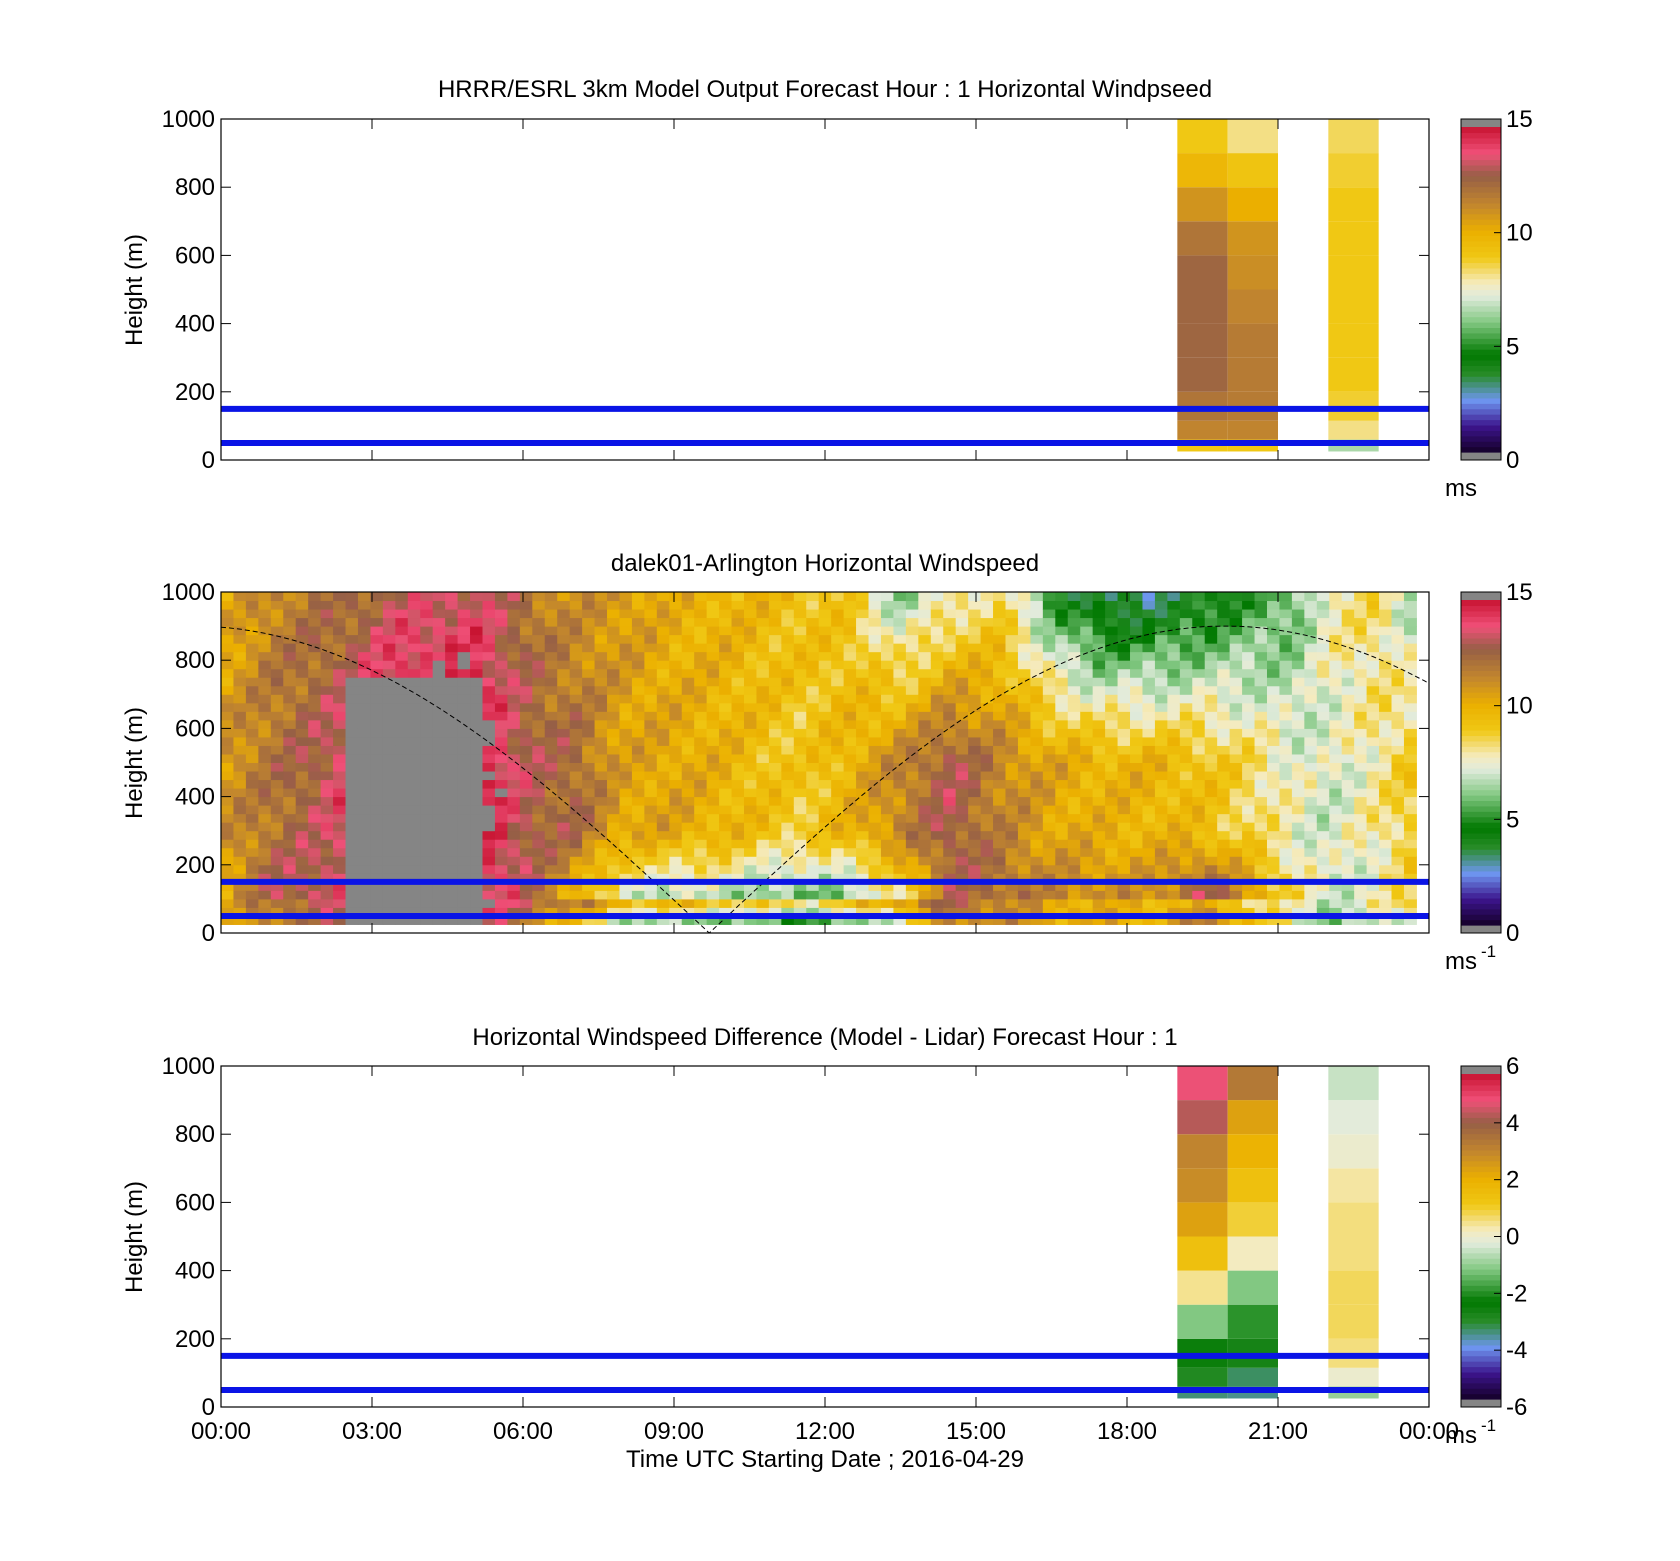 The width and height of the screenshot is (1680, 1561). What do you see at coordinates (1512, 1123) in the screenshot?
I see `colorbar-tick-label: 4` at bounding box center [1512, 1123].